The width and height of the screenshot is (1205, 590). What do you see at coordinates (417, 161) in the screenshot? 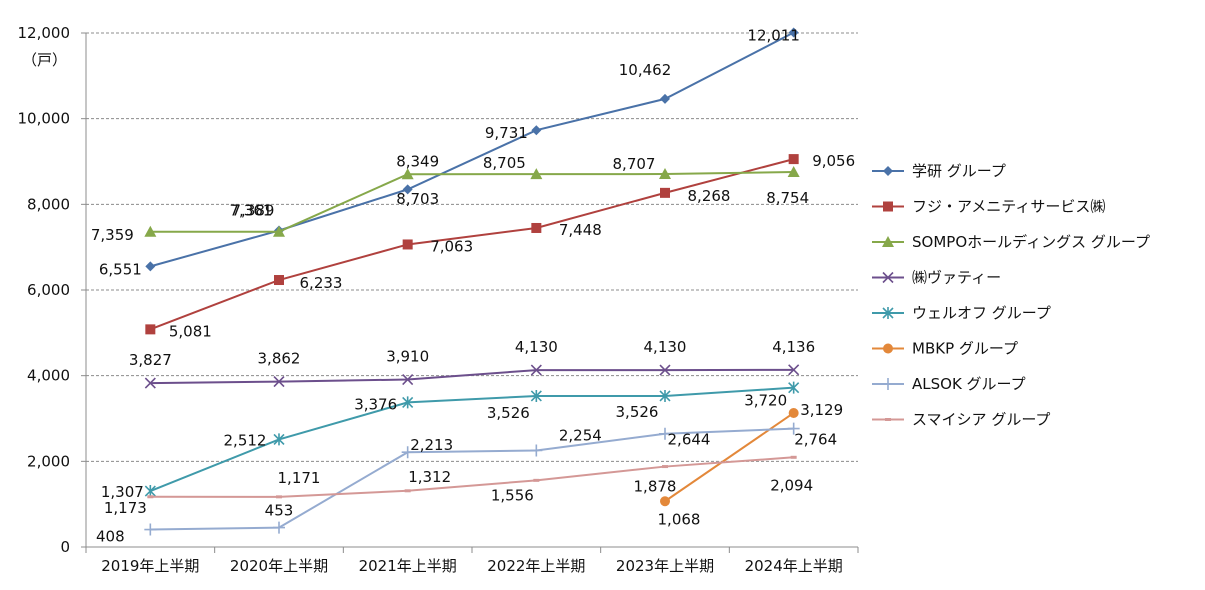
I see `data-label: 8,349` at bounding box center [417, 161].